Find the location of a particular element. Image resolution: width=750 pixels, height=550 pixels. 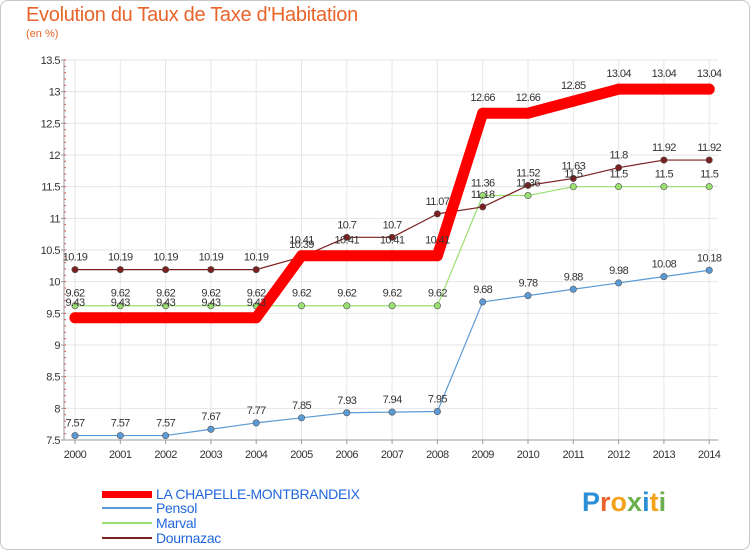

legend-swatch-dournazac is located at coordinates (127, 538).